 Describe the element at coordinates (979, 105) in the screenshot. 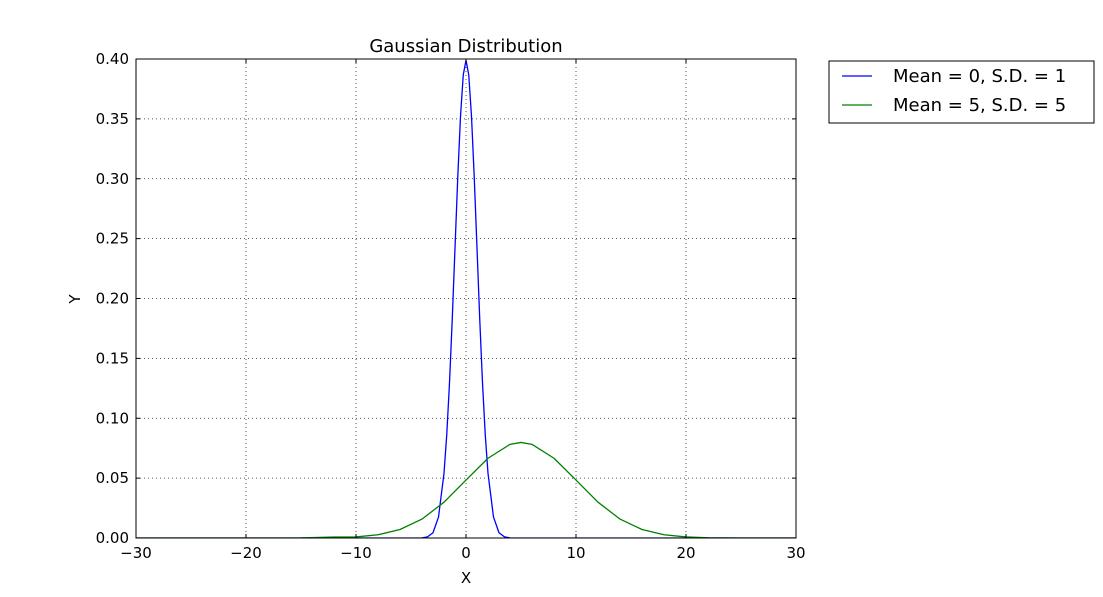

I see `legend-label-series-2: Mean = 5, S.D. = 5` at that location.